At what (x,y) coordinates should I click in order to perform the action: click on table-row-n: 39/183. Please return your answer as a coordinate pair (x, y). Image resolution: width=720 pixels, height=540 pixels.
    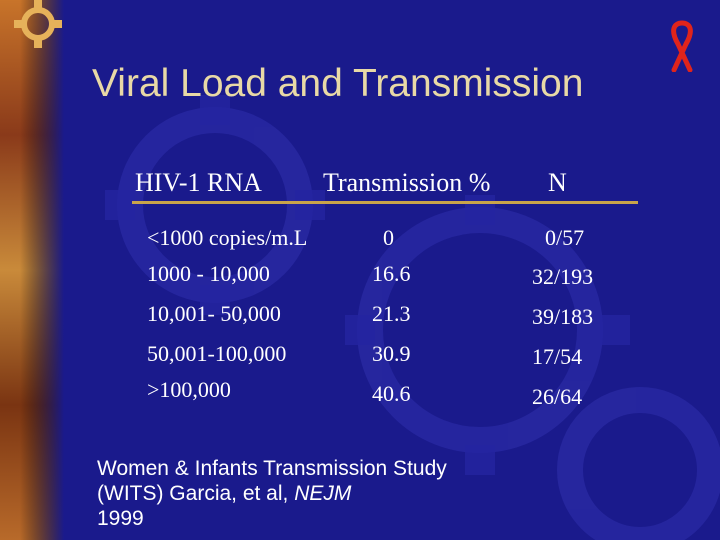
    Looking at the image, I should click on (563, 316).